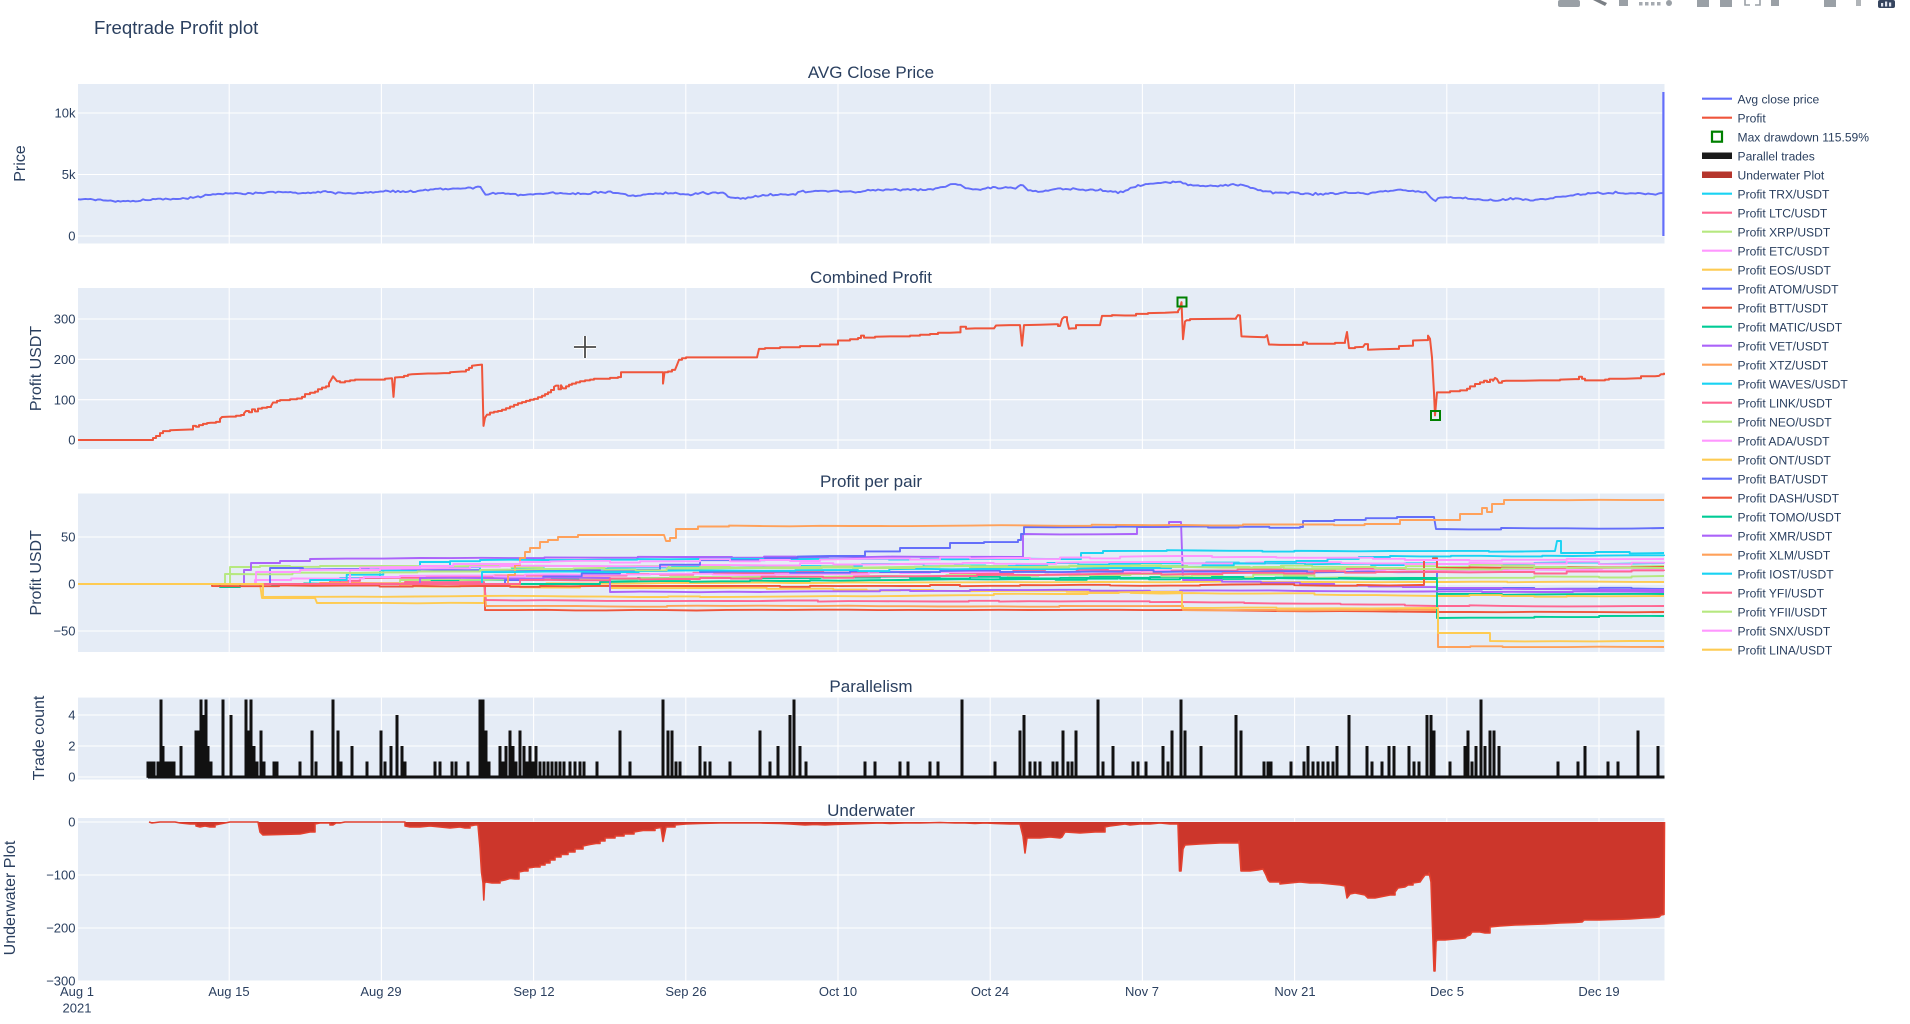  What do you see at coordinates (1784, 194) in the screenshot?
I see `svg-text: Profit TRX/USDT` at bounding box center [1784, 194].